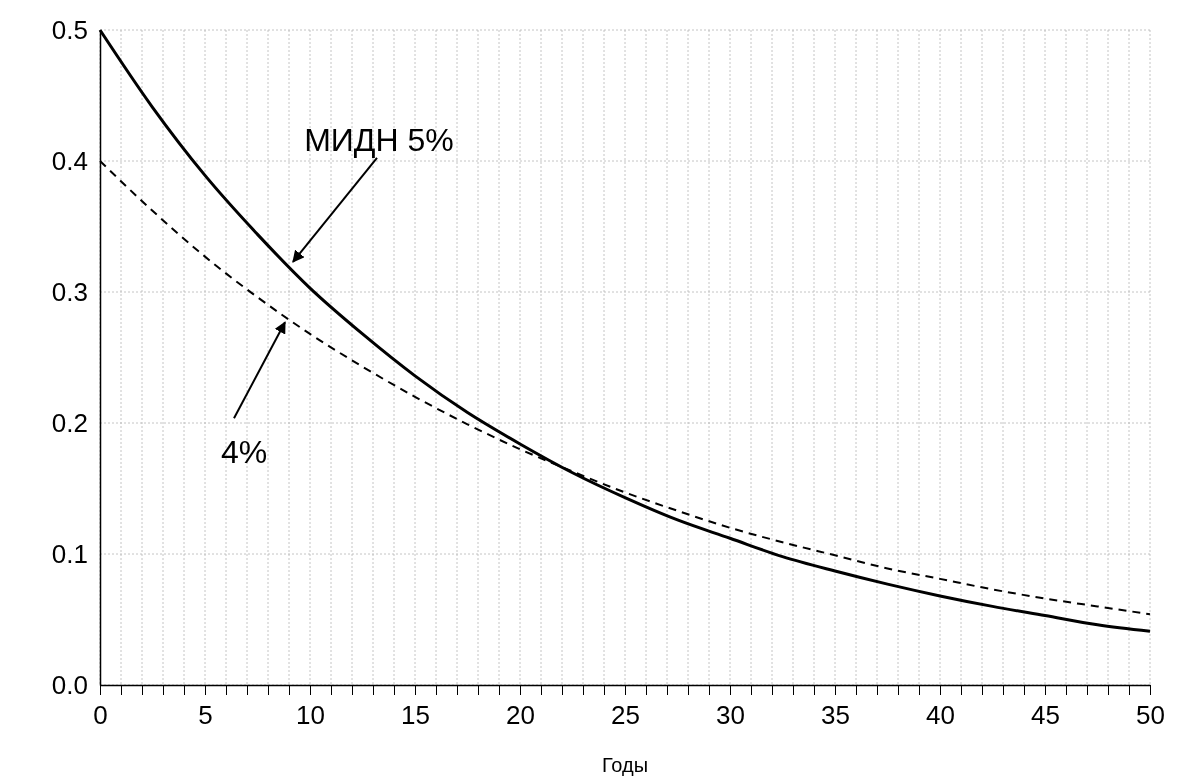 The image size is (1190, 780). I want to click on x-tick-label: 25, so click(625, 715).